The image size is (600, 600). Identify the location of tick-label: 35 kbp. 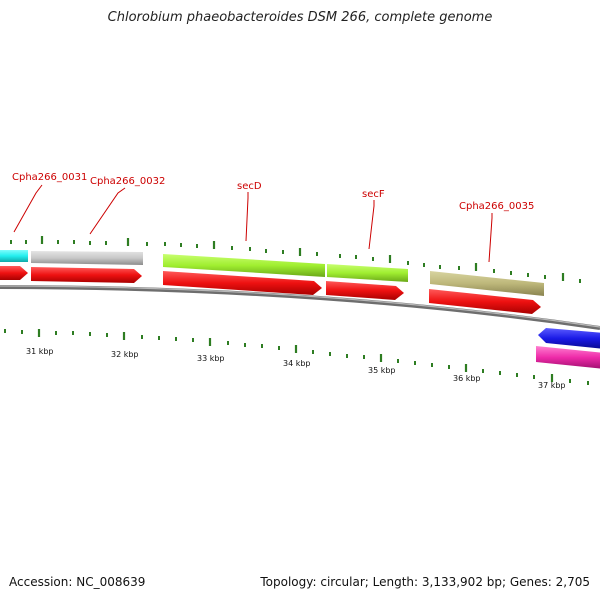
(382, 370).